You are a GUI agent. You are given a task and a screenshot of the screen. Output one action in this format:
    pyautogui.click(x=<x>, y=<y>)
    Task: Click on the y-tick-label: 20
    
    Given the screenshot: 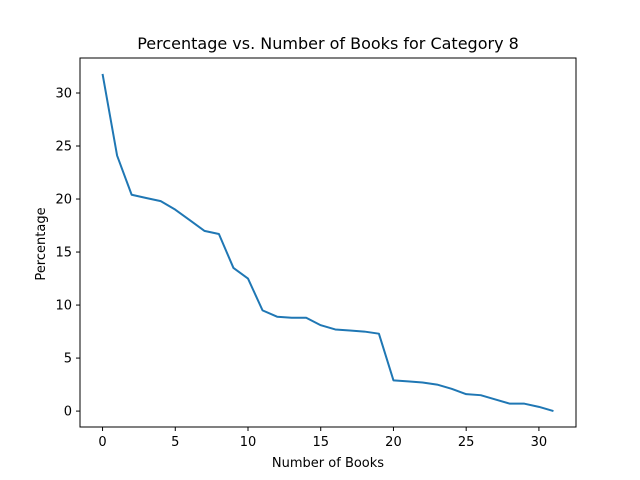 What is the action you would take?
    pyautogui.click(x=63, y=200)
    